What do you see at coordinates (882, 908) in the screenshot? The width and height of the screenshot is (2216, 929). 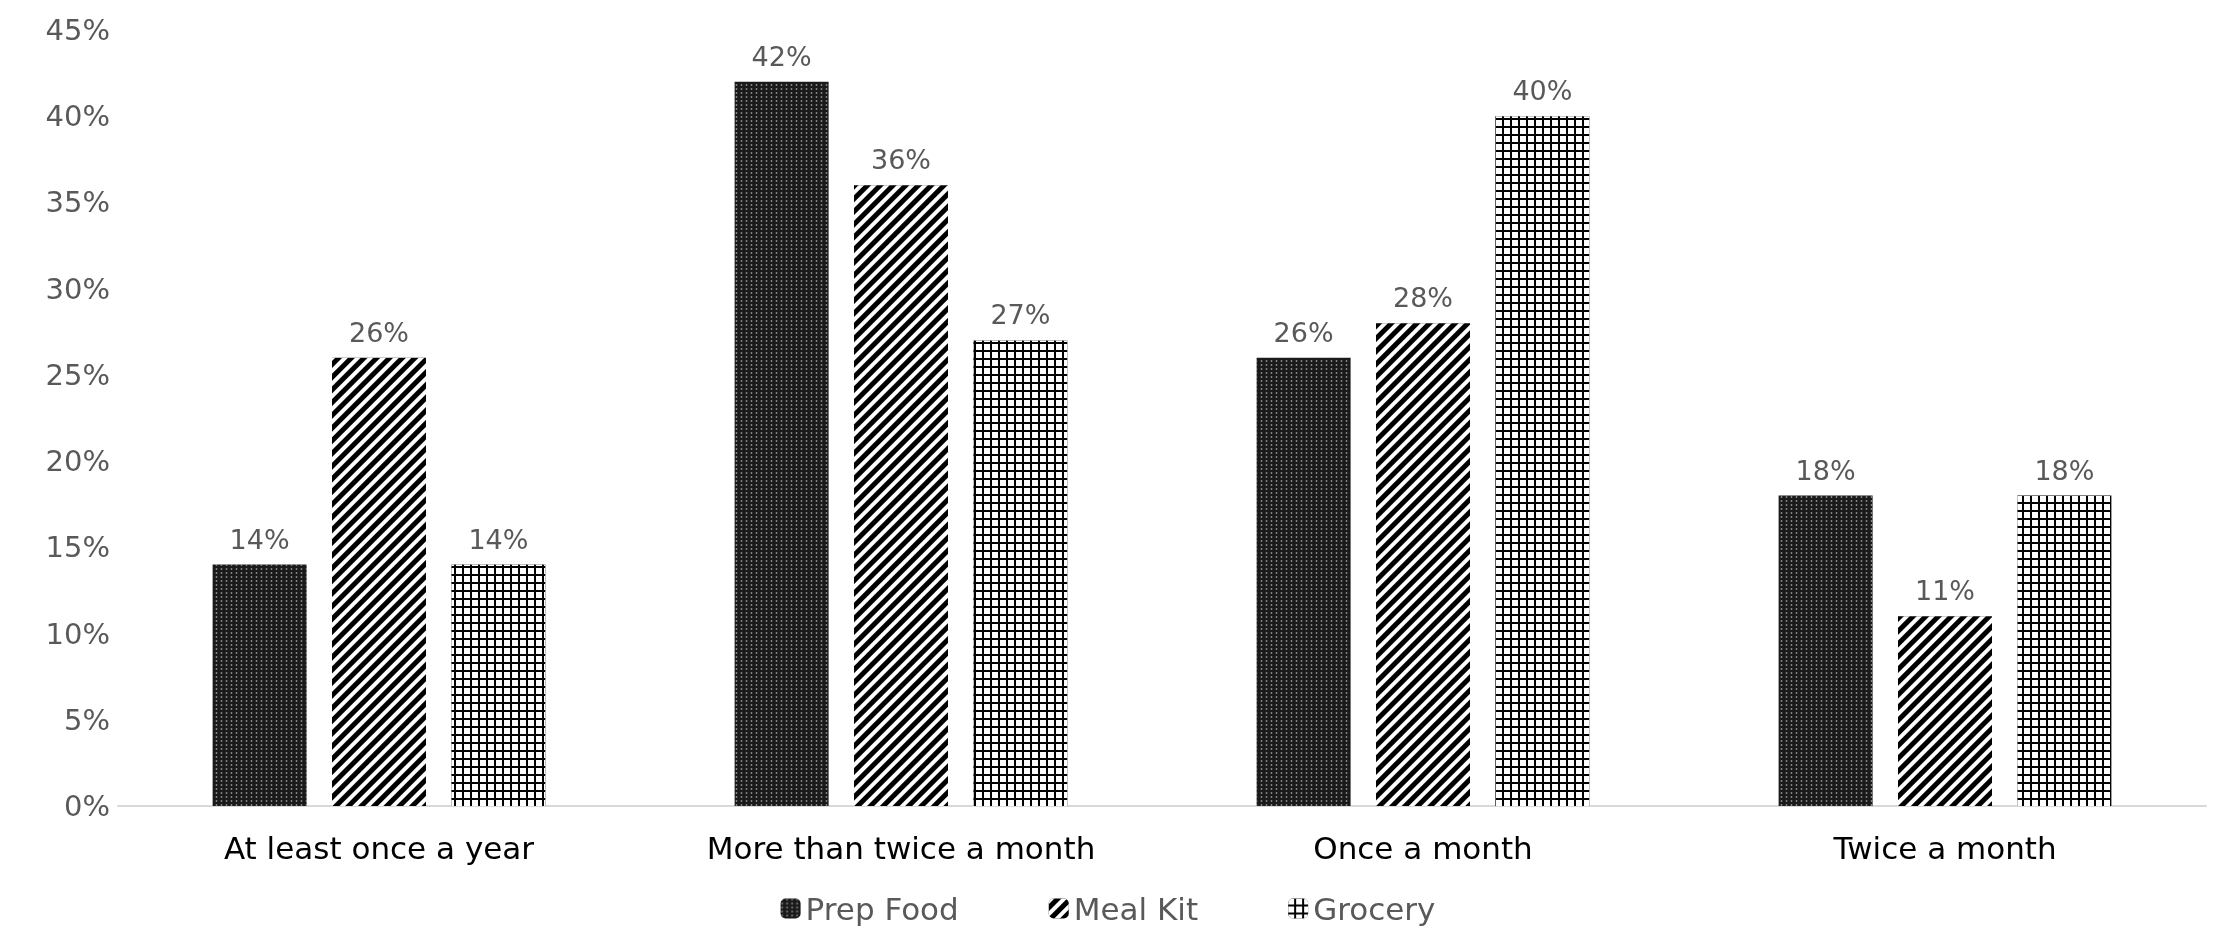 I see `legend-label: Prep Food` at bounding box center [882, 908].